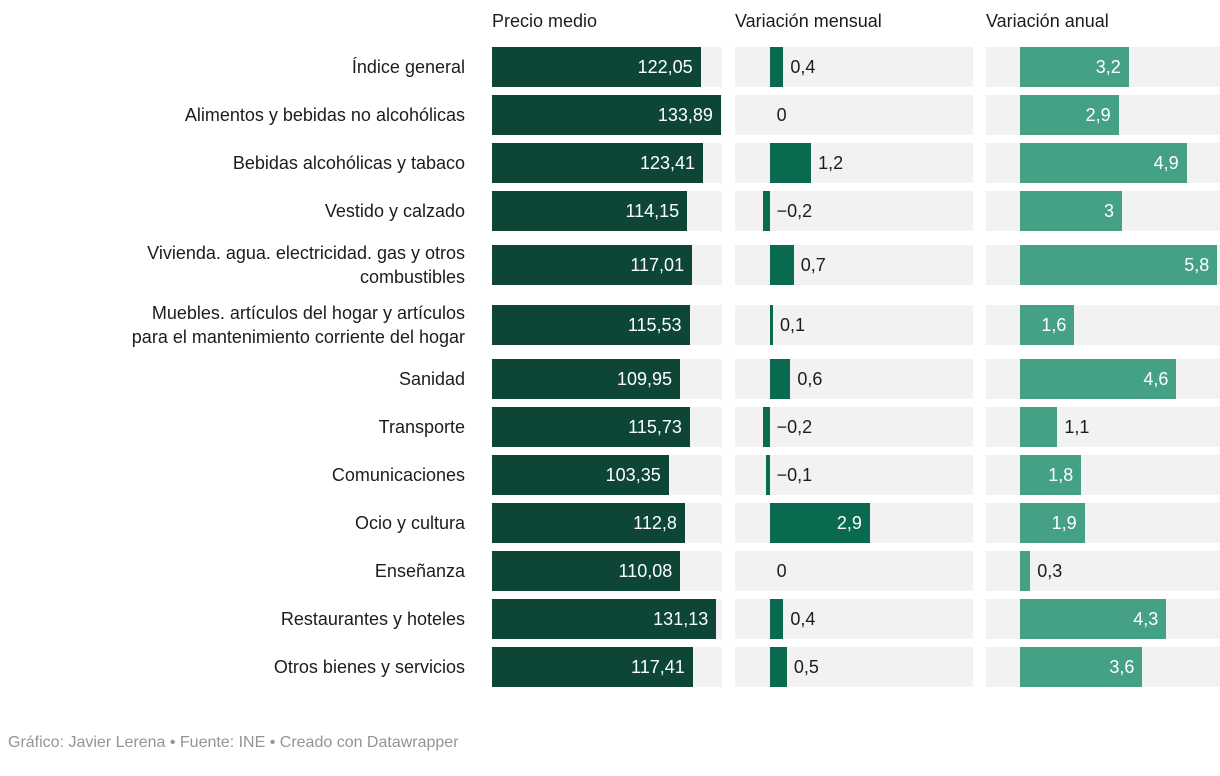 This screenshot has width=1220, height=776. I want to click on variacion-mensual-cell: −0,2, so click(854, 211).